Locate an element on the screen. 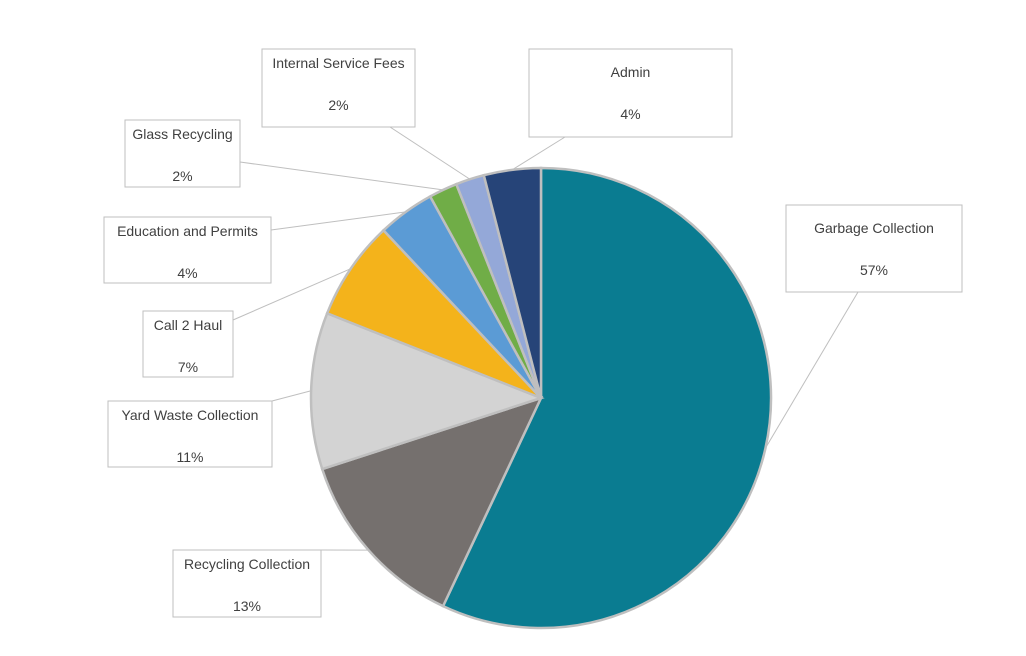 Image resolution: width=1026 pixels, height=656 pixels. leader-line-glass-recycling is located at coordinates (341, 176).